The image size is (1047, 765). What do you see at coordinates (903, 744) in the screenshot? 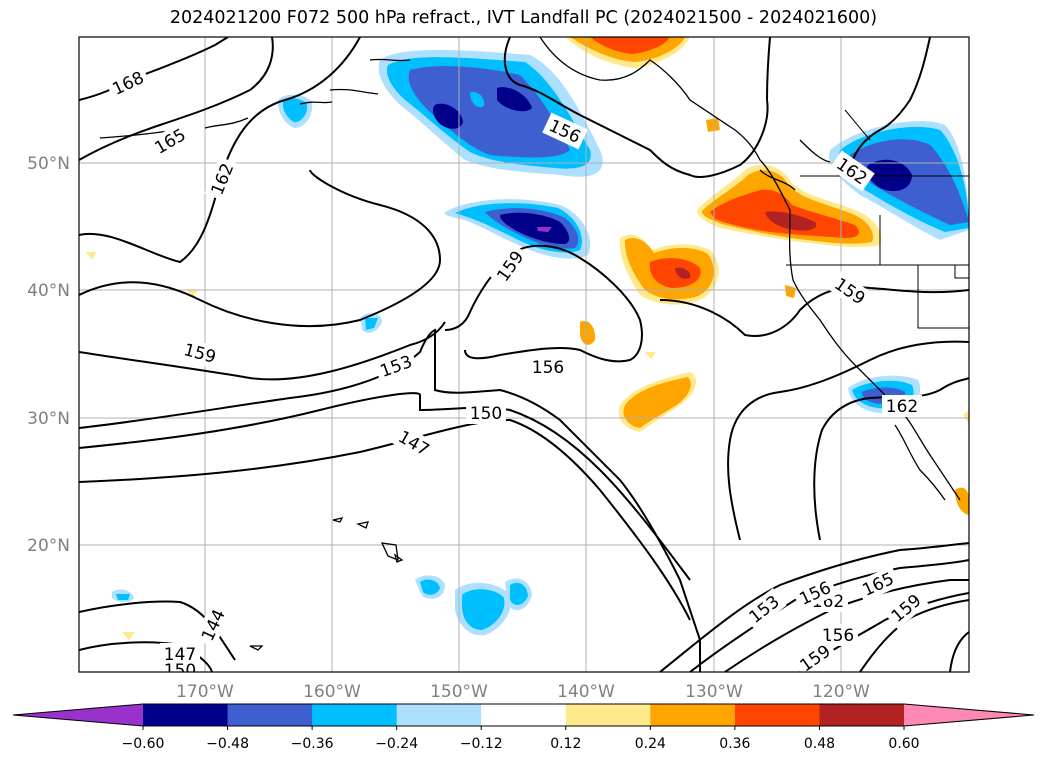
I see `colorbar-tick-label: 0.60` at bounding box center [903, 744].